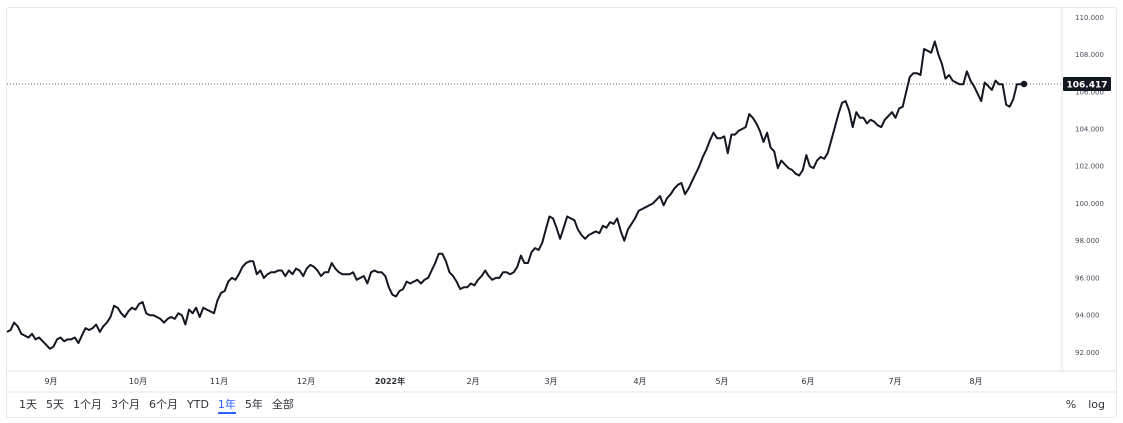 Image resolution: width=1123 pixels, height=423 pixels. Describe the element at coordinates (1089, 130) in the screenshot. I see `y-tick-label: 104.000` at that location.